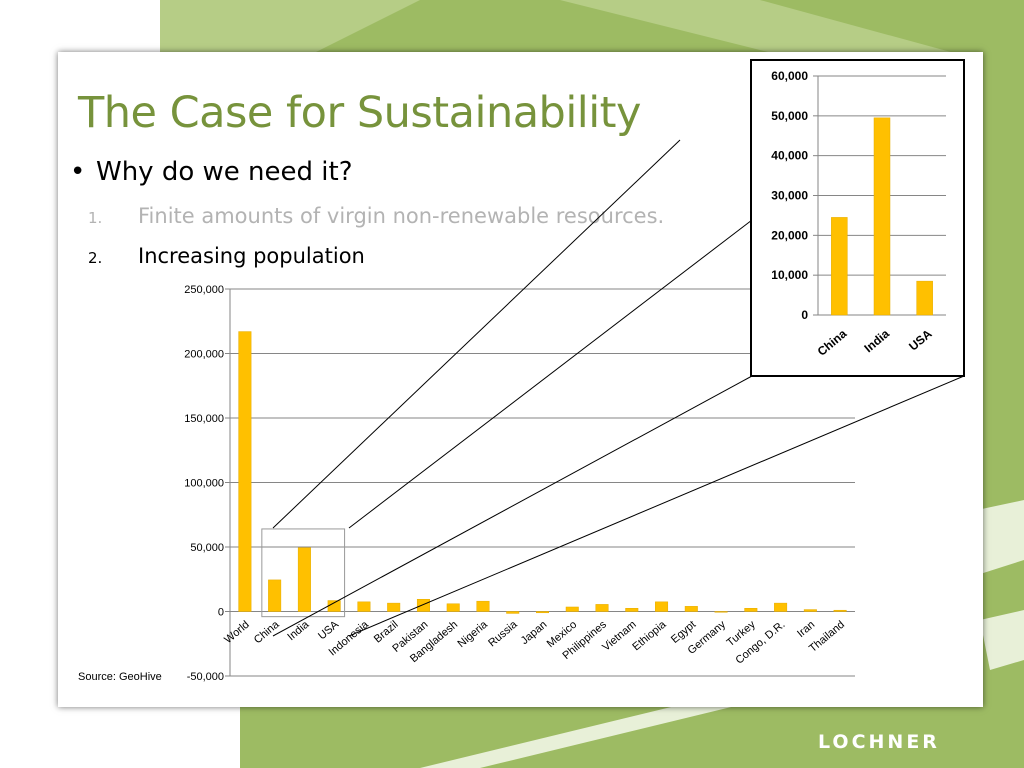  Describe the element at coordinates (237, 633) in the screenshot. I see `x-tick-label: World` at that location.